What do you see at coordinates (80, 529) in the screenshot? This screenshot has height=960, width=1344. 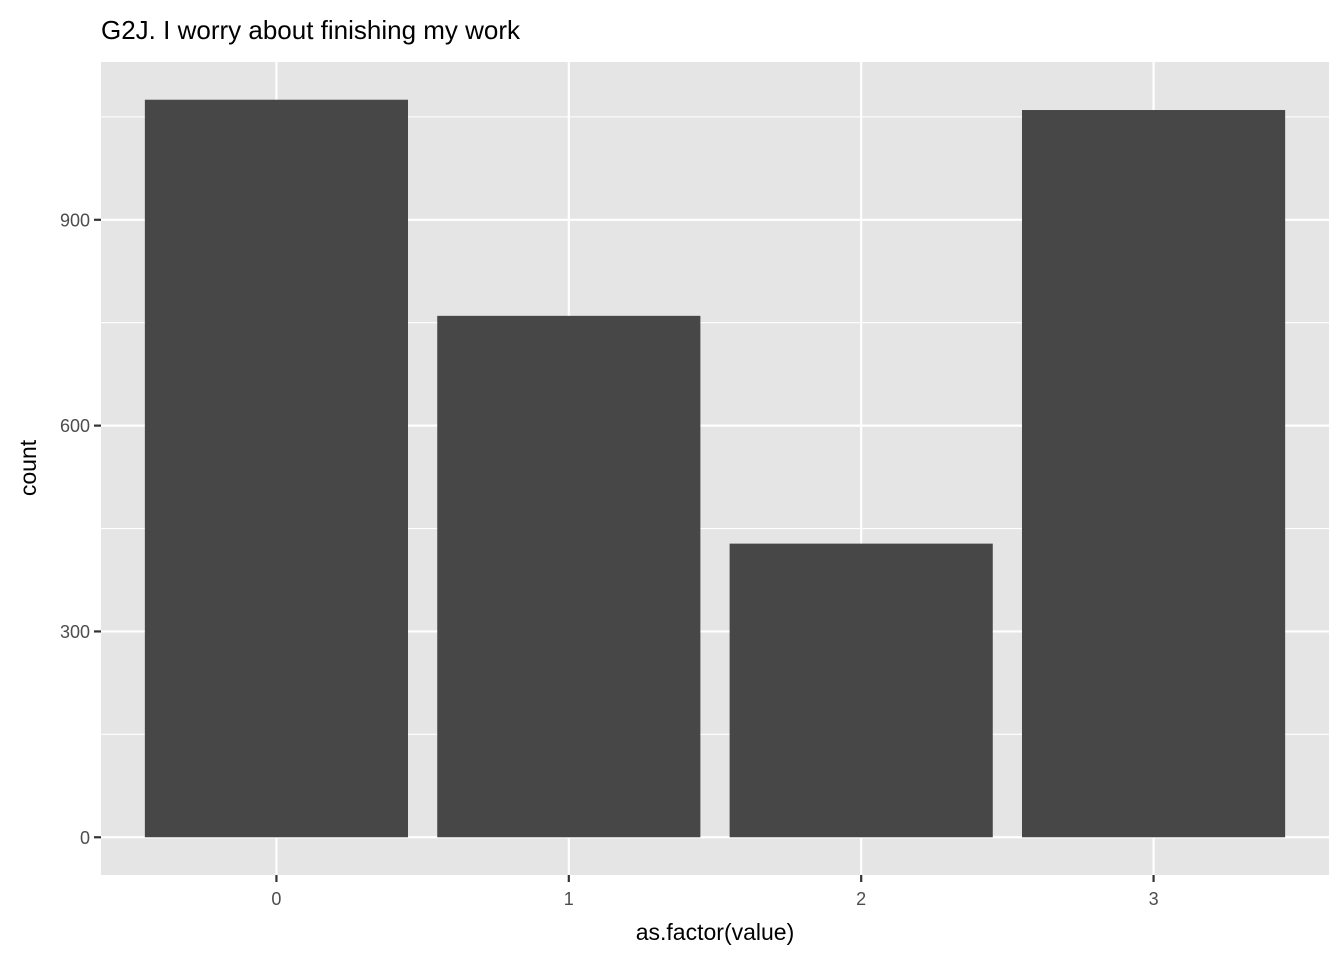 I see `y-axis: 0 300 600 900` at bounding box center [80, 529].